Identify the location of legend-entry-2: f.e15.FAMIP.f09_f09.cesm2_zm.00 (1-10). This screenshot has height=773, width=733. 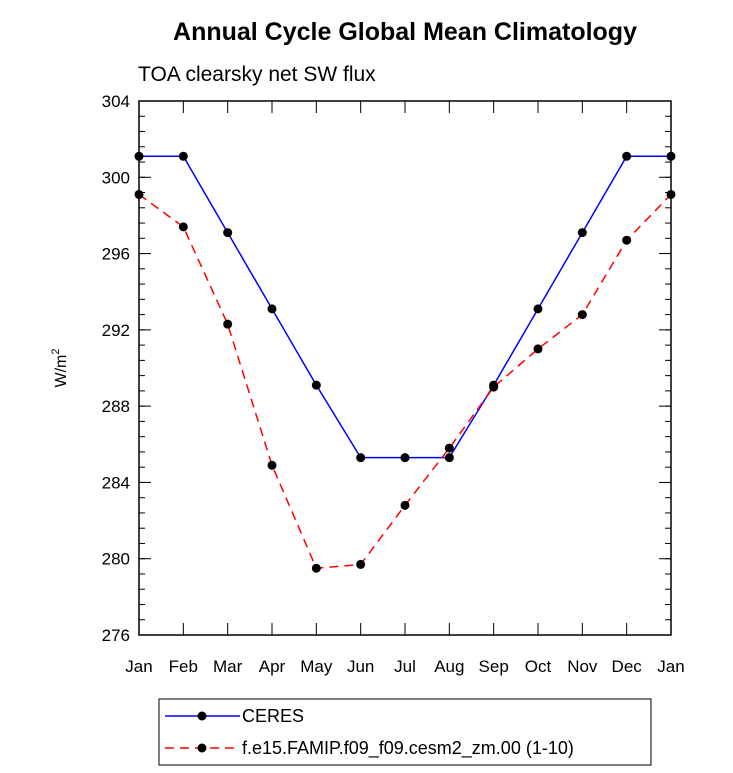
(369, 748).